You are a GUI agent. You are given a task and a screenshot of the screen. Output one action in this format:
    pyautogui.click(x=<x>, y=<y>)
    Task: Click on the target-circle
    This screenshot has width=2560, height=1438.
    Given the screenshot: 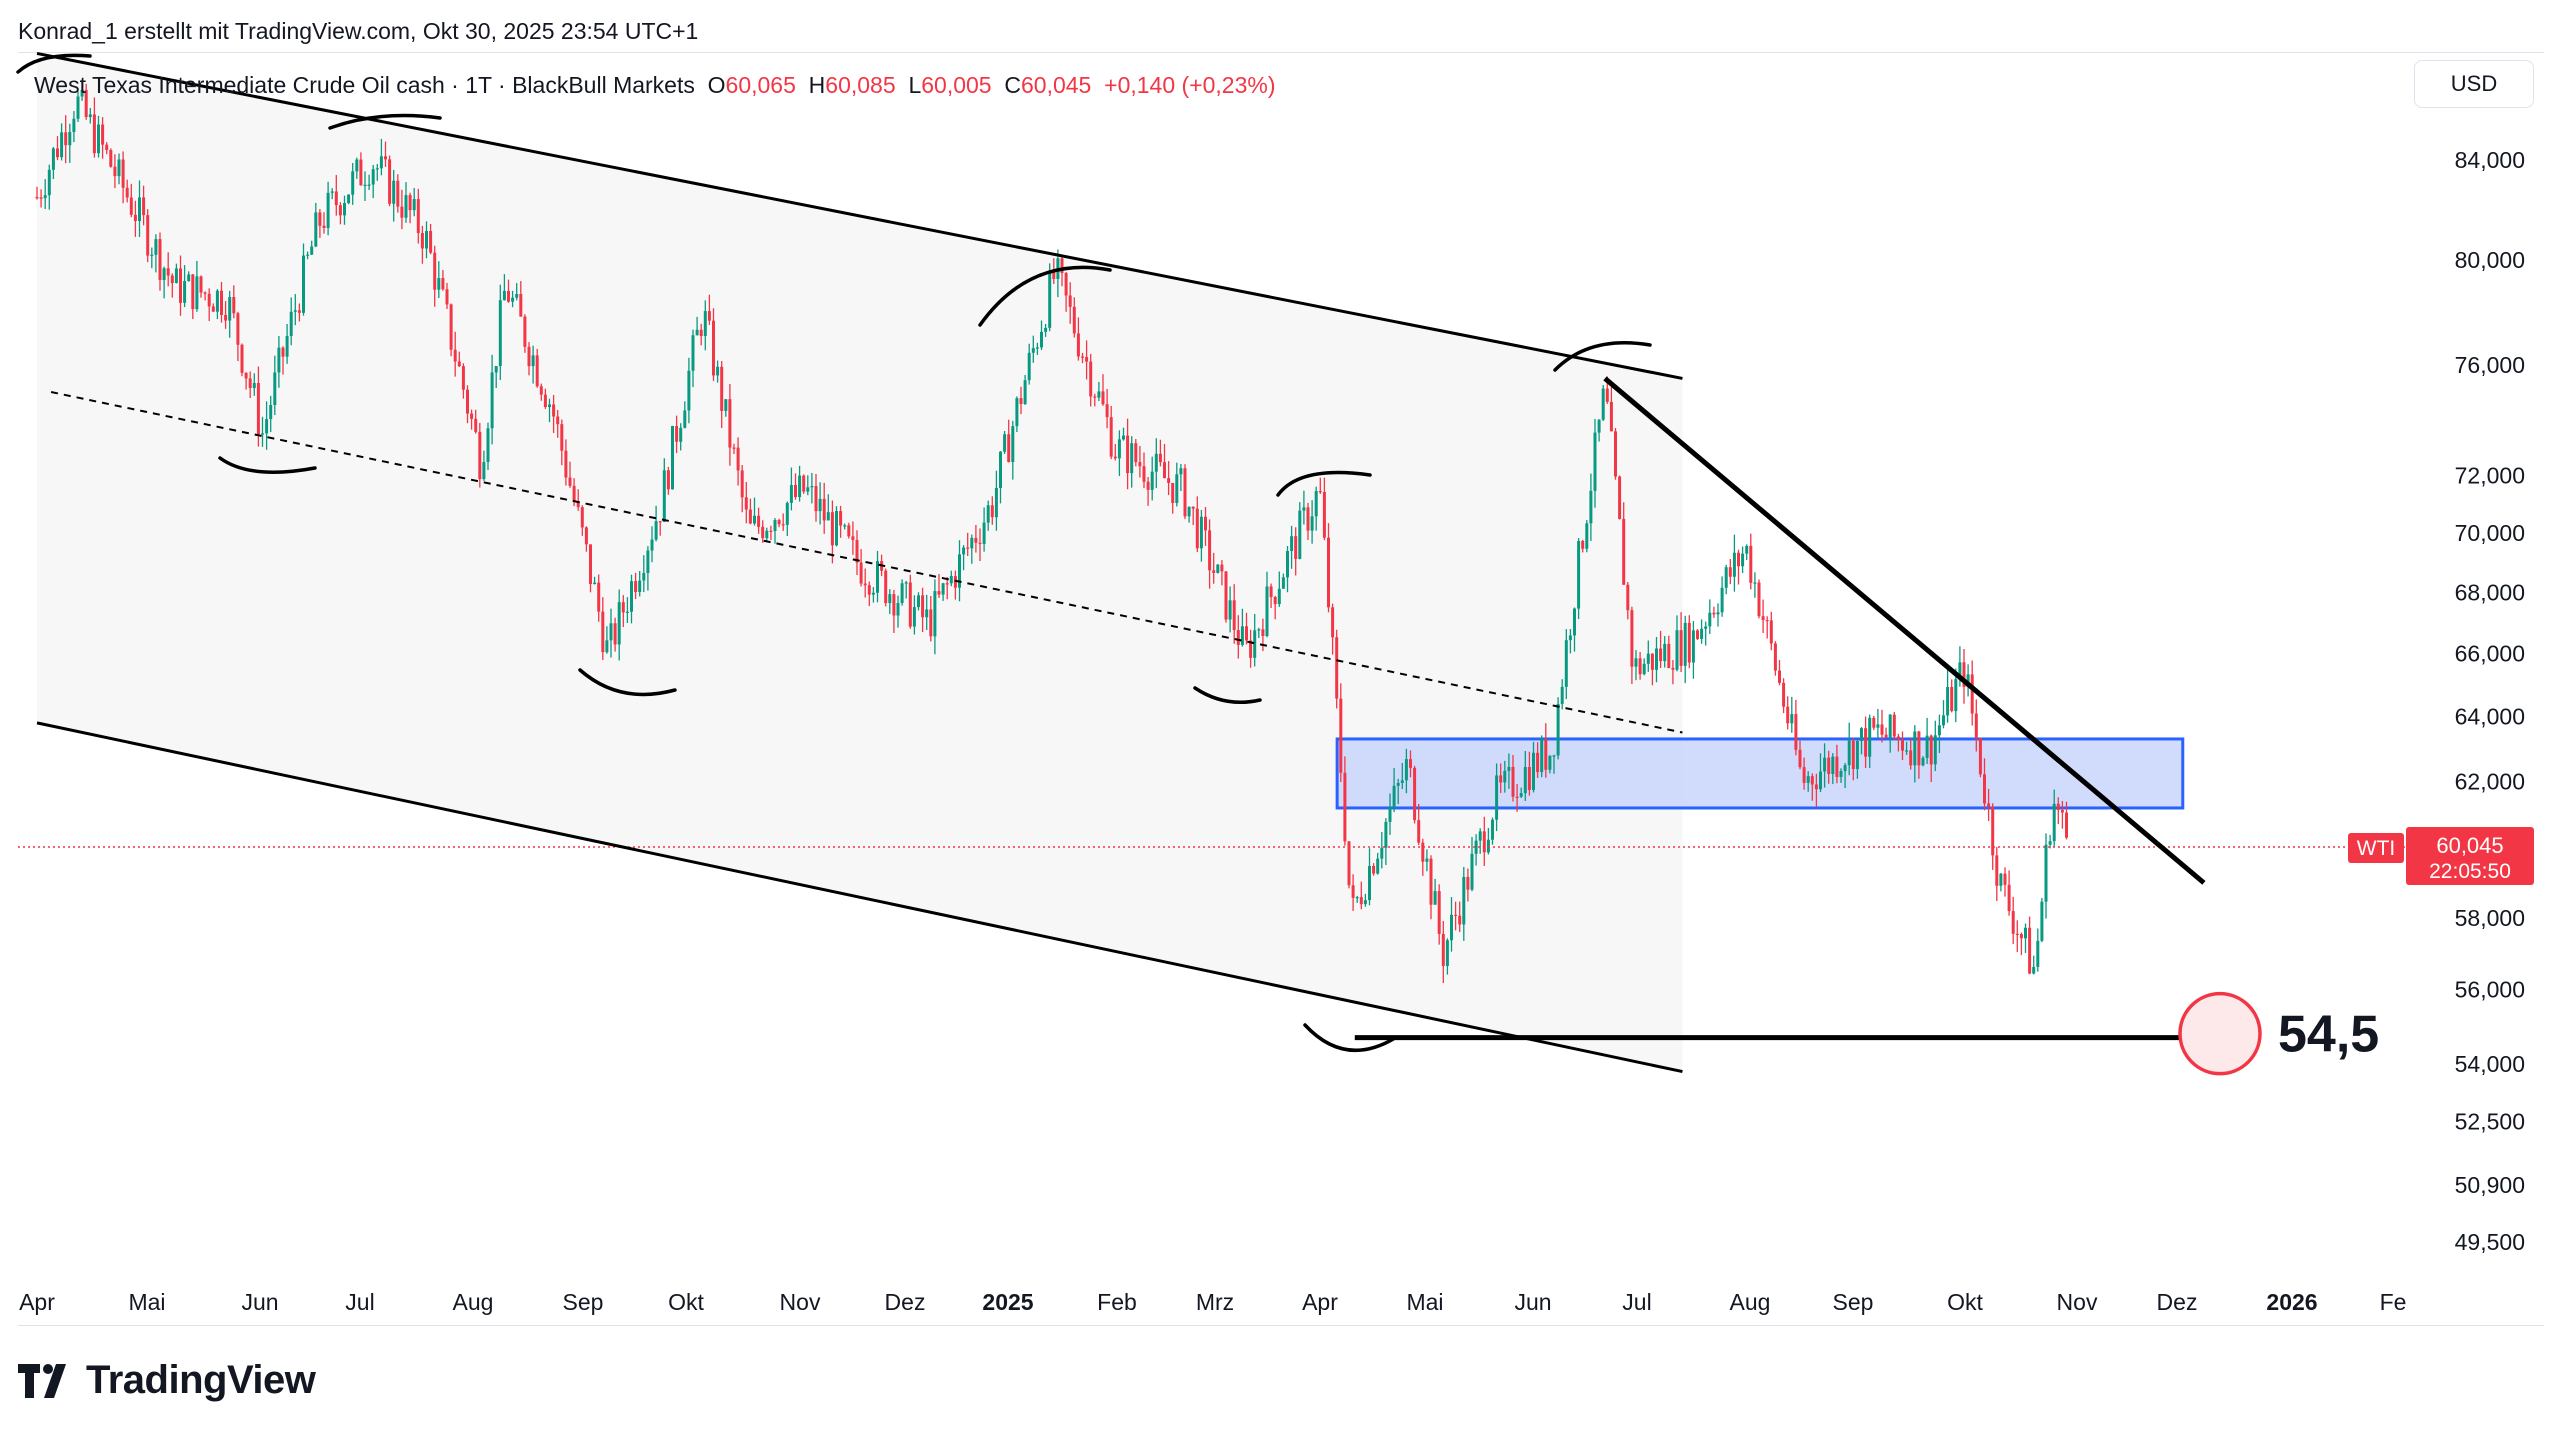 What is the action you would take?
    pyautogui.click(x=2220, y=1033)
    